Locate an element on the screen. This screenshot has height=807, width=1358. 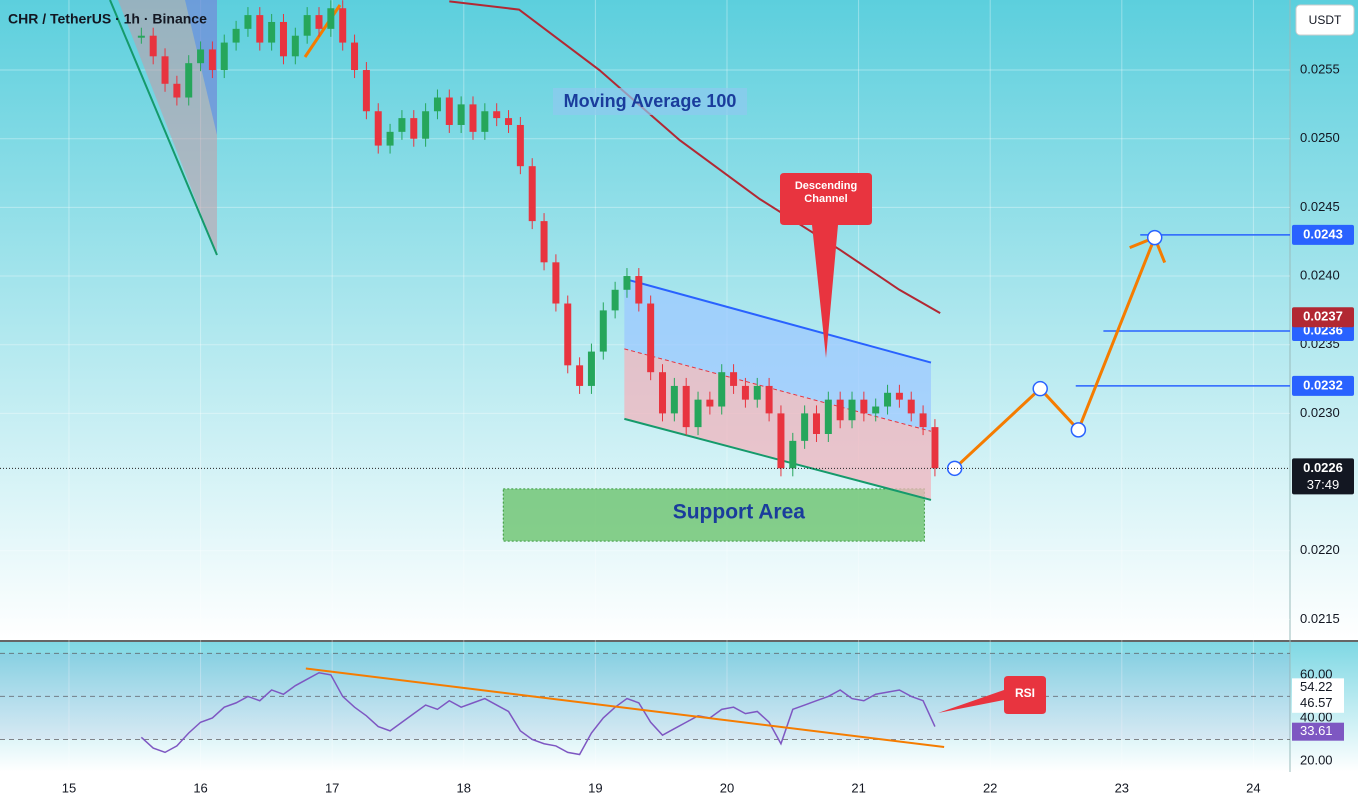
rsi-line is located at coordinates (538, 713).